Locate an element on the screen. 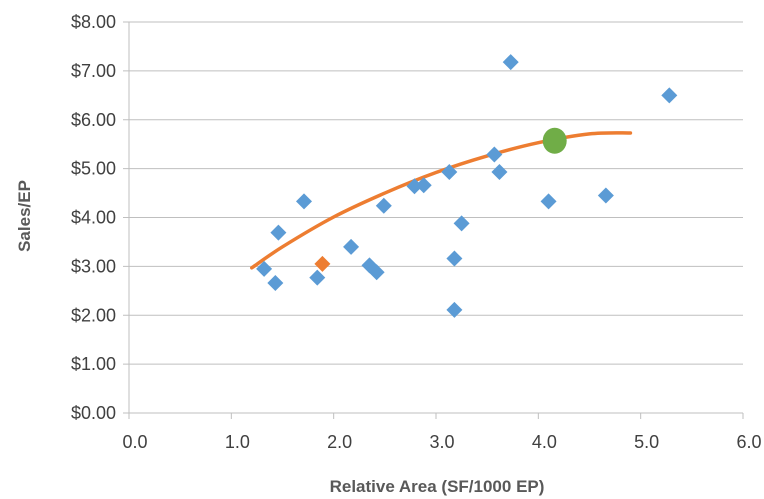 The width and height of the screenshot is (764, 499). x-tick-labels: 0.0 1.0 2.0 3.0 4.0 5.0 6.0 is located at coordinates (441, 442).